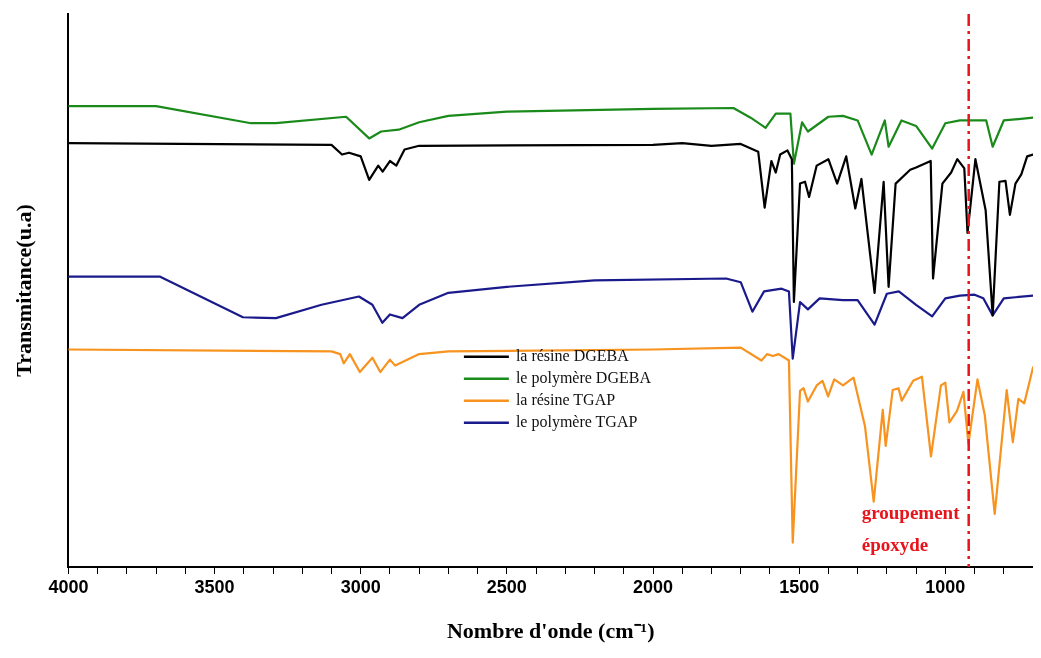  Describe the element at coordinates (799, 586) in the screenshot. I see `x-tick-label: 1500` at that location.